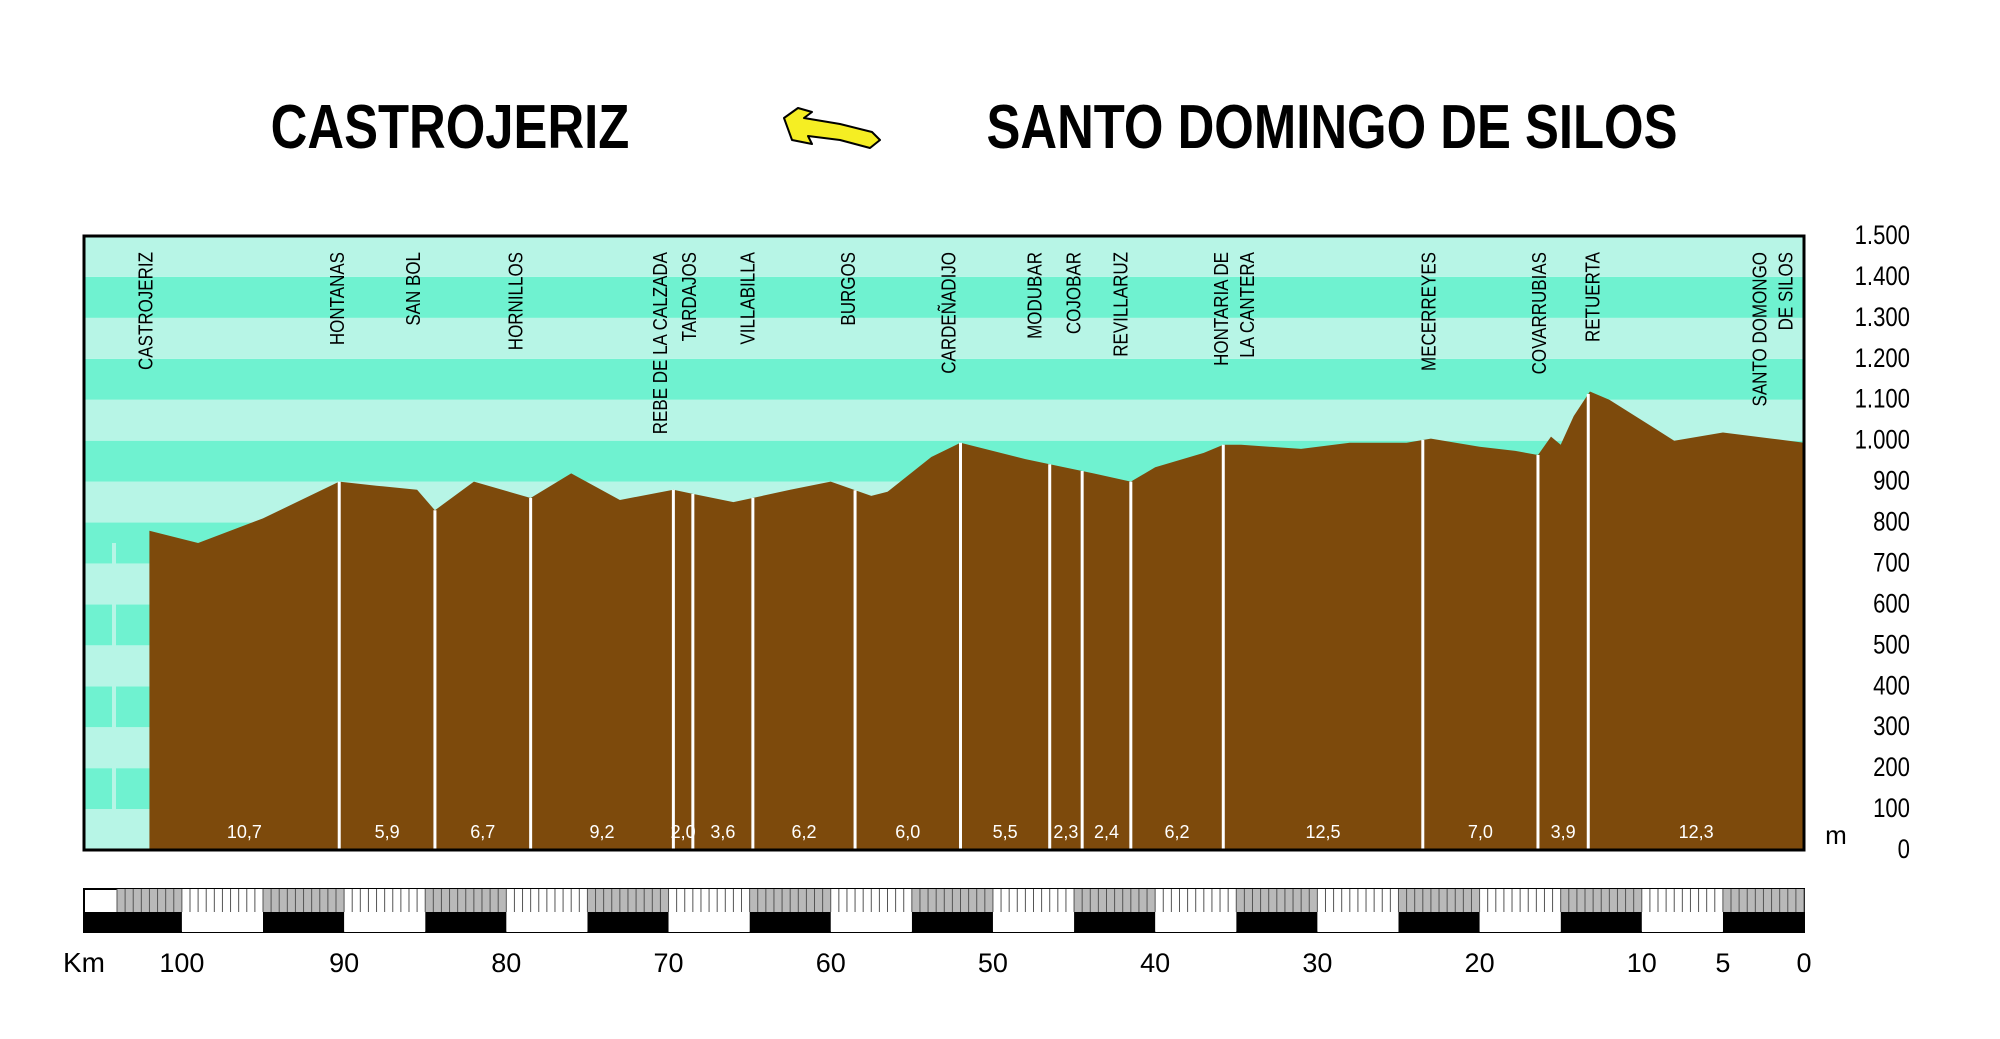 The width and height of the screenshot is (2000, 1039). I want to click on y-tick-label: 1.400, so click(1882, 277).